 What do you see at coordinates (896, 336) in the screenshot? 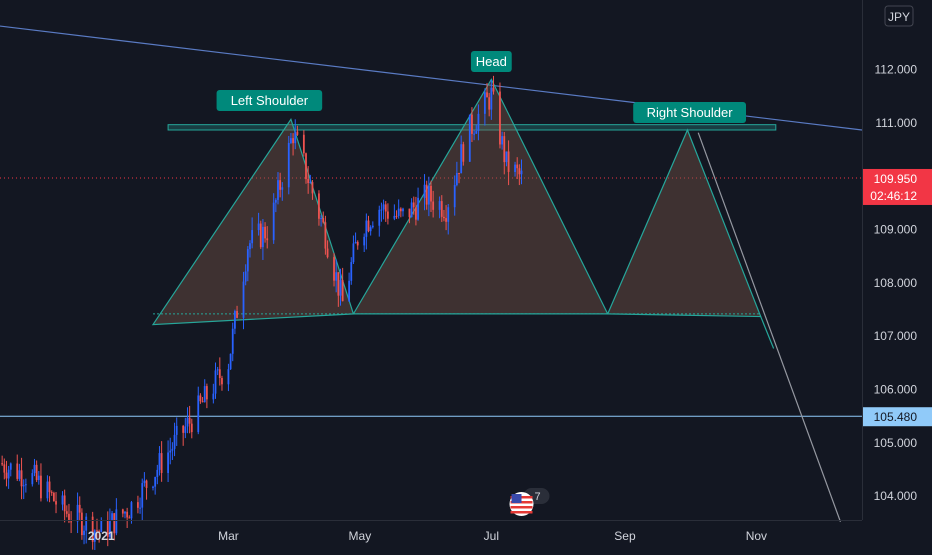
I see `price-tick-label: 107.000` at bounding box center [896, 336].